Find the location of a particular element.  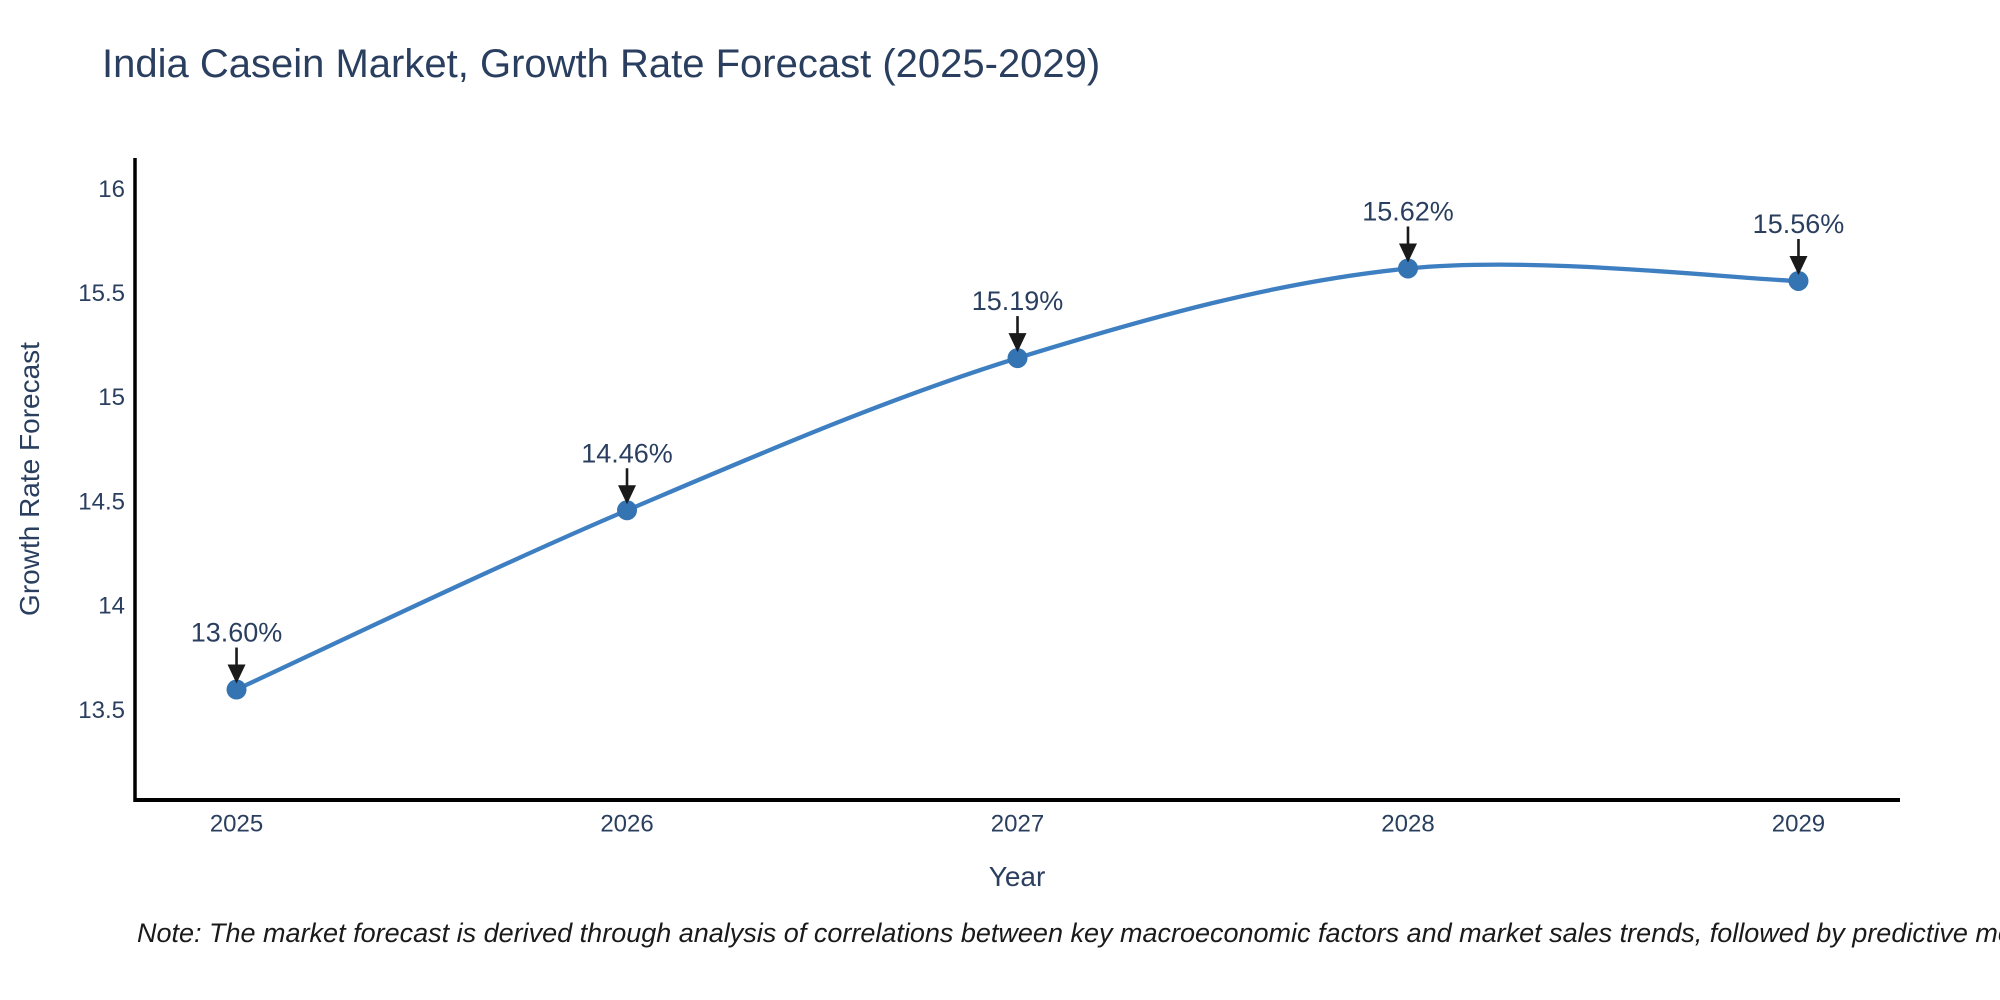

y-axis-tick-label: 15 is located at coordinates (111, 397).